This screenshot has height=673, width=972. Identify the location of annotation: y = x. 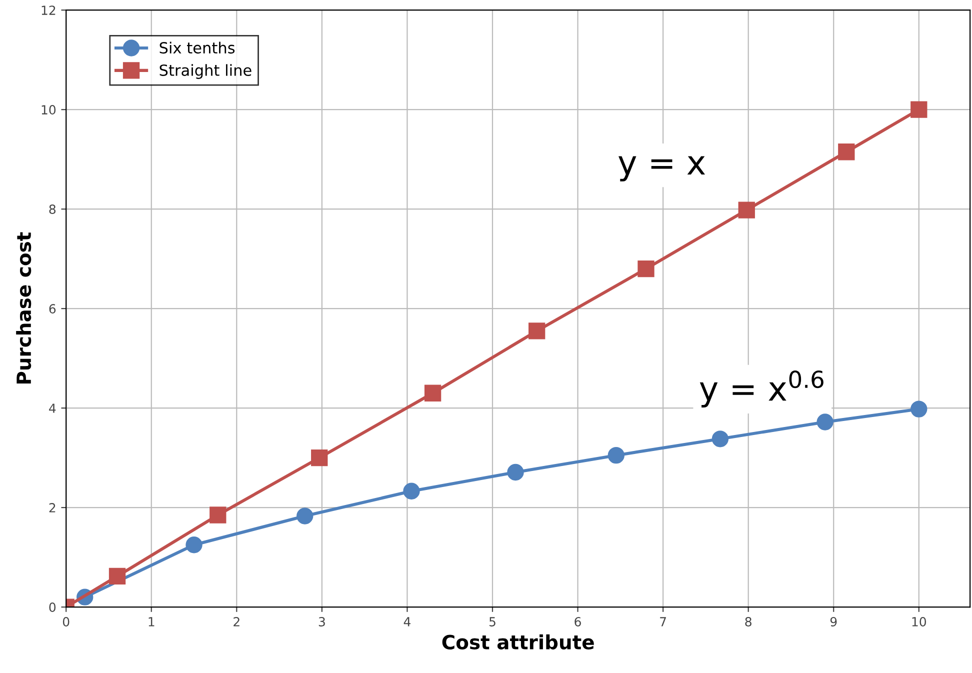
(661, 169).